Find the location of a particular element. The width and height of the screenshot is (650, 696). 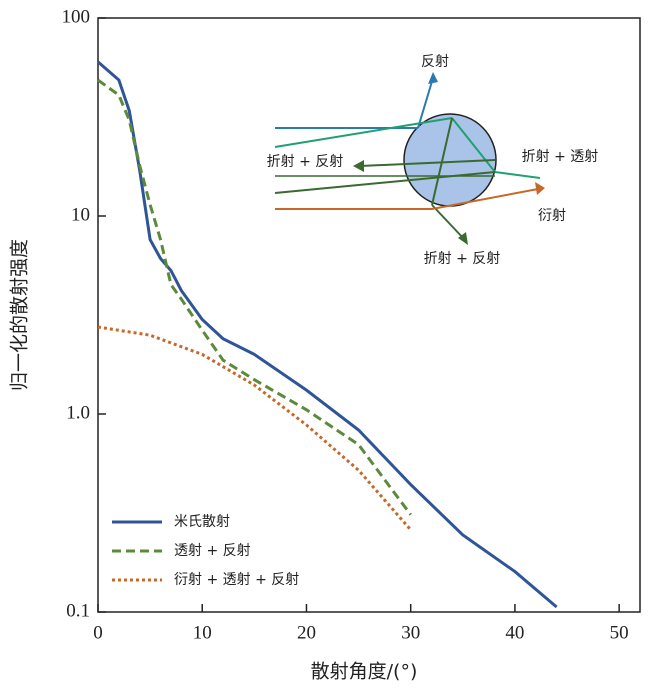

x-tick-label: 20 is located at coordinates (306, 632).